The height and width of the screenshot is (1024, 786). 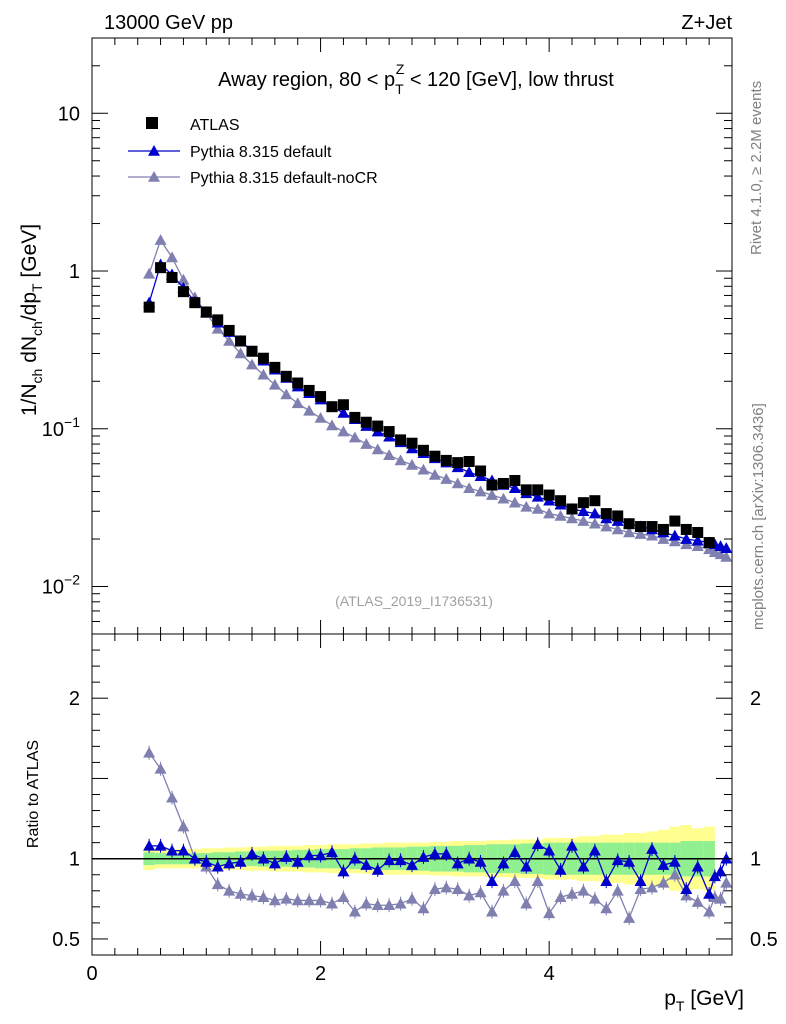 I want to click on ratio-axis-label: Ratio to ATLAS, so click(x=33, y=794).